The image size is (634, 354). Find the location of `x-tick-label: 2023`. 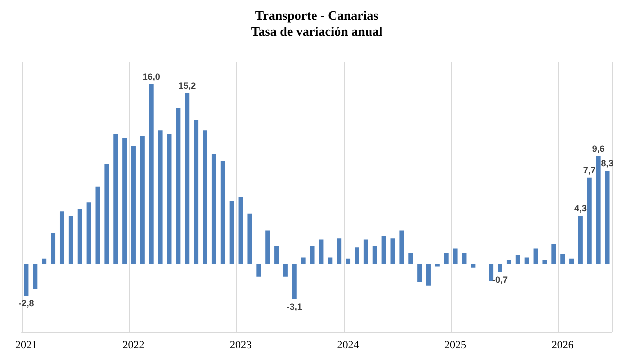

x-tick-label: 2023 is located at coordinates (241, 346).